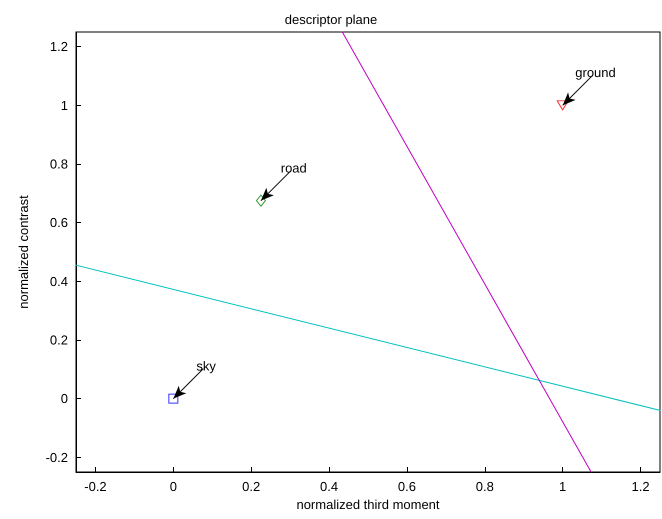 The width and height of the screenshot is (662, 519). I want to click on y-tick-label: 1.2, so click(59, 46).